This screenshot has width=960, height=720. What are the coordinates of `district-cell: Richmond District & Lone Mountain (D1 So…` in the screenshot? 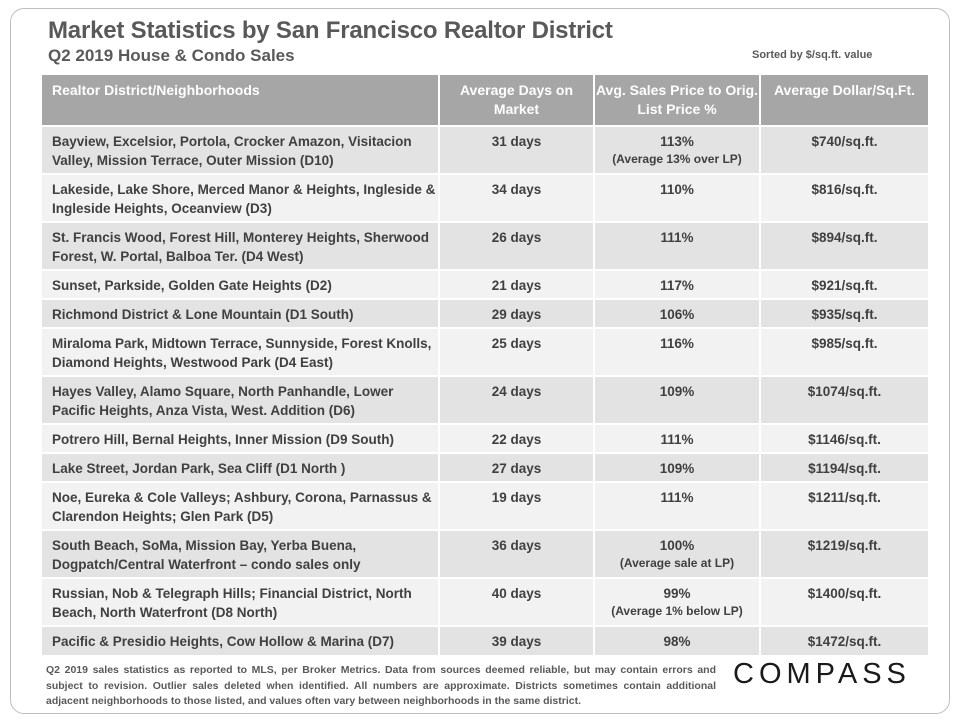 It's located at (241, 313).